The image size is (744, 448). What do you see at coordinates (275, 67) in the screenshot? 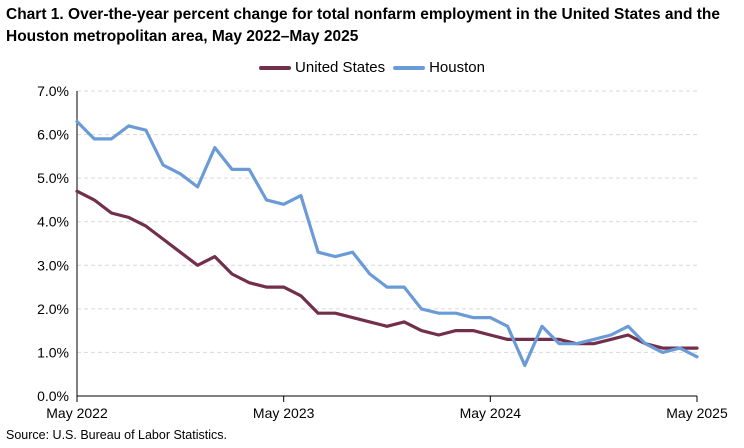
I see `legend-swatch-united-states` at bounding box center [275, 67].